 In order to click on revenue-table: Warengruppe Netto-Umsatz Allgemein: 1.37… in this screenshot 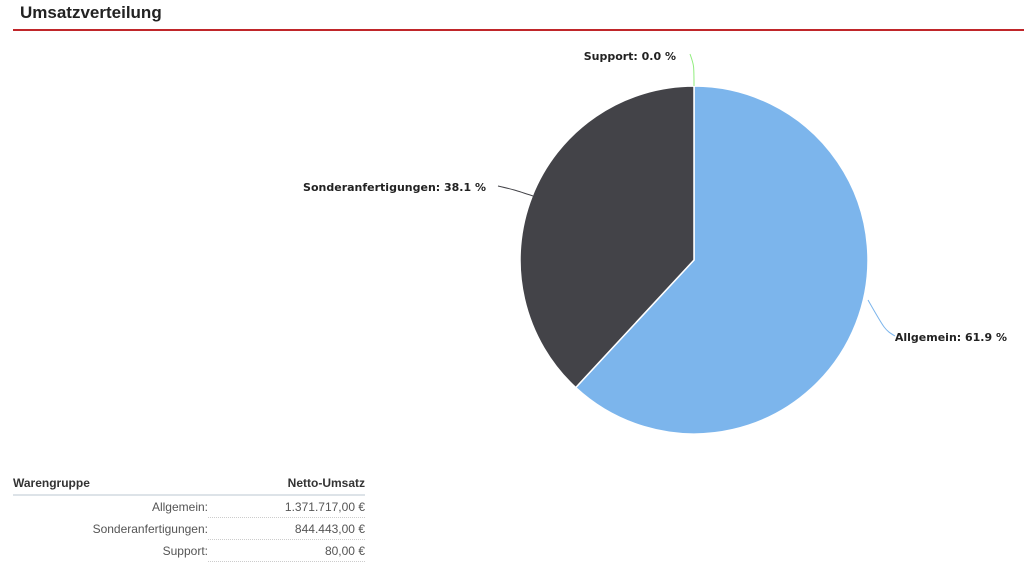, I will do `click(189, 518)`.